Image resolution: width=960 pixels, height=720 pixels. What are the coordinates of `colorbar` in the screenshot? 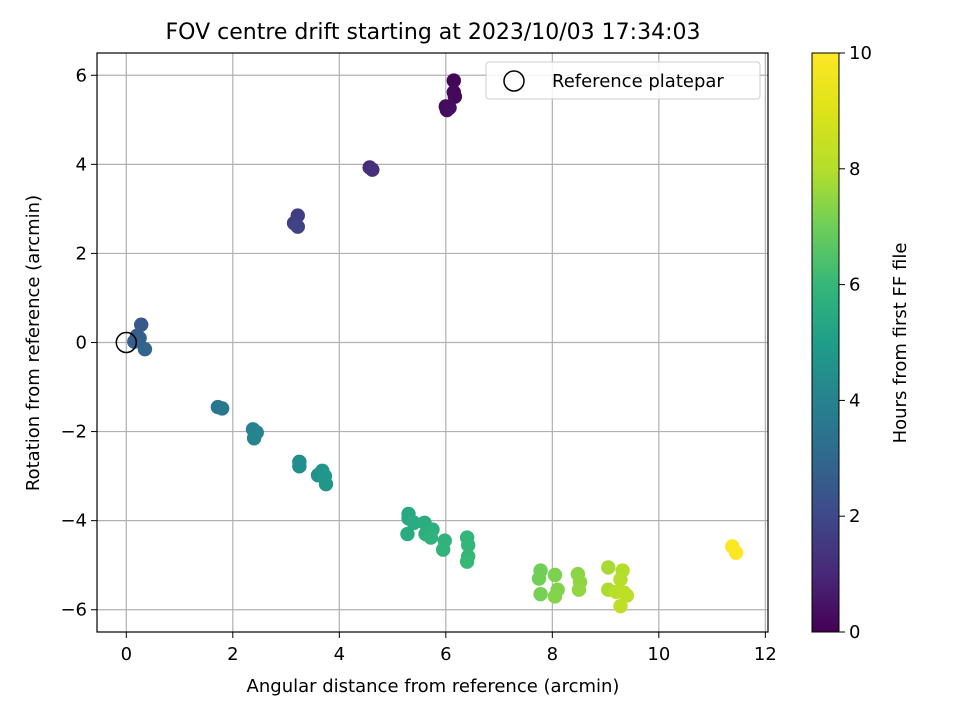 It's located at (825, 342).